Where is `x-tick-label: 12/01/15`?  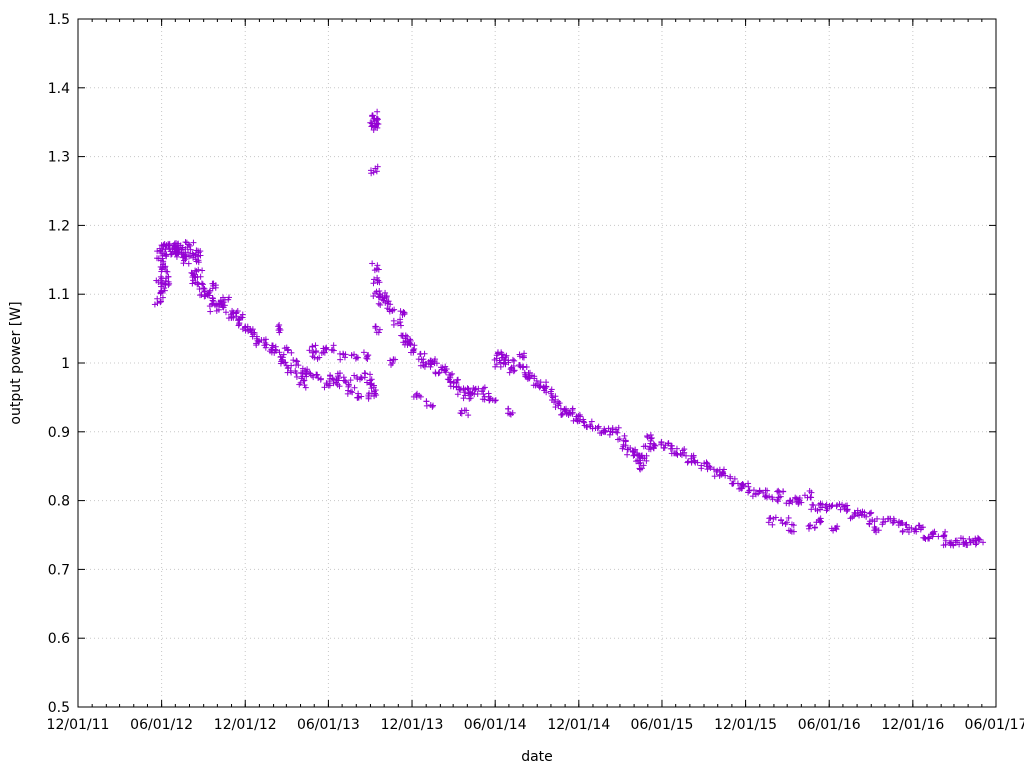 x-tick-label: 12/01/15 is located at coordinates (745, 725).